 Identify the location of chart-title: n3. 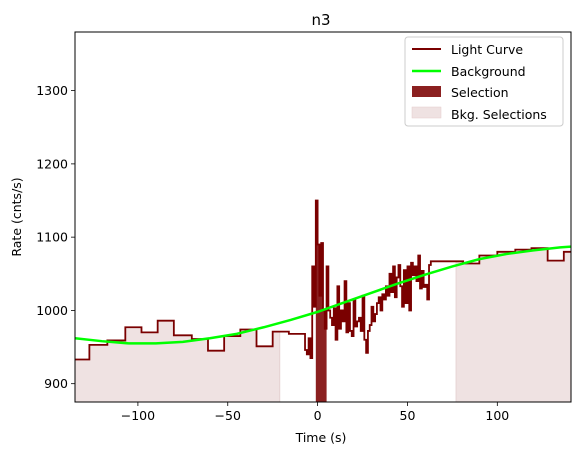
(320, 20).